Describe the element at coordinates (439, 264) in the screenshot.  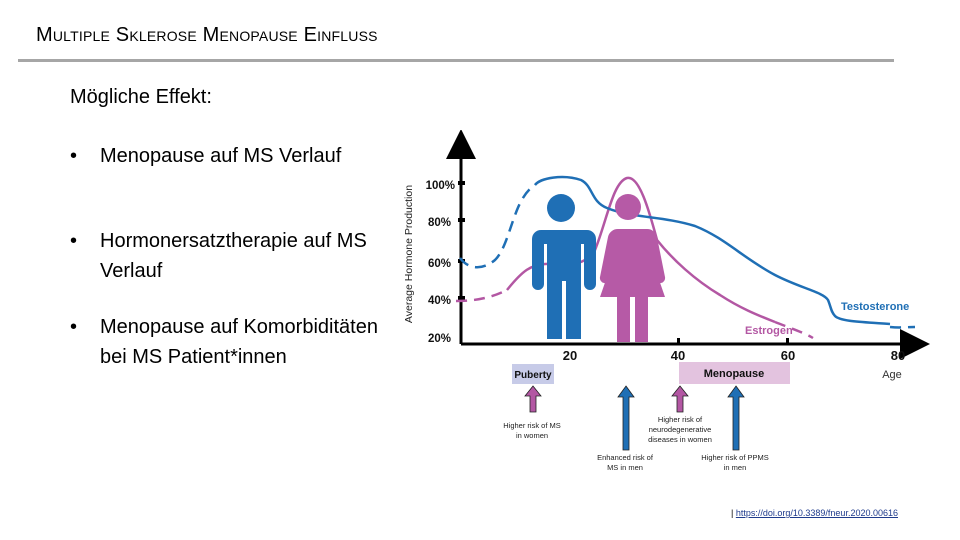
I see `y-tick-label: 60%` at that location.